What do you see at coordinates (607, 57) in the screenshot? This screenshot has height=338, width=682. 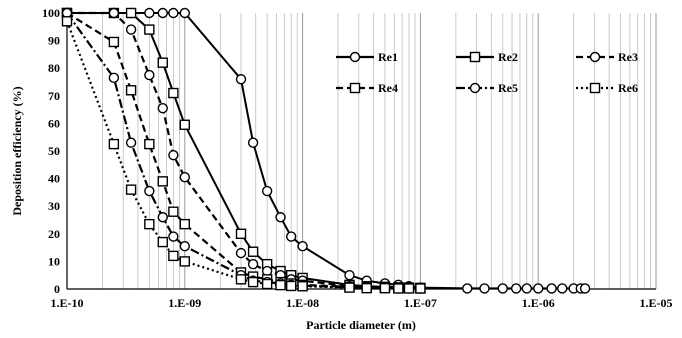 I see `legend-item-re3: Re3` at bounding box center [607, 57].